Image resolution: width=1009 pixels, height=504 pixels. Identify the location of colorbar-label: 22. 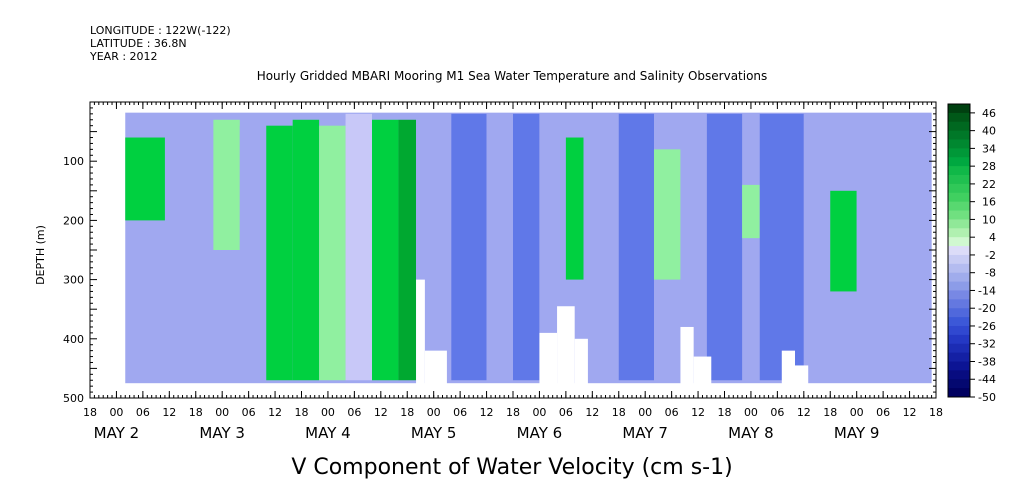
(989, 184).